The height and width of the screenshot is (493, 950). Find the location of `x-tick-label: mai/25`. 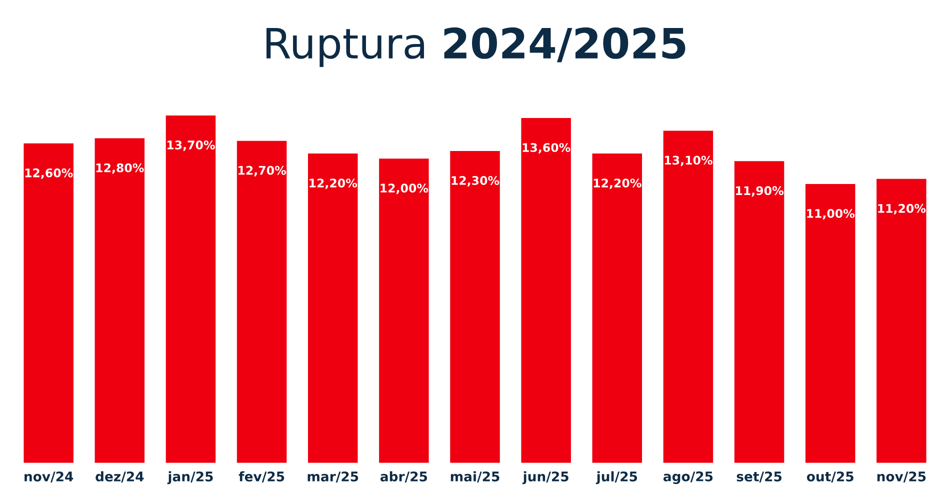

x-tick-label: mai/25 is located at coordinates (475, 477).